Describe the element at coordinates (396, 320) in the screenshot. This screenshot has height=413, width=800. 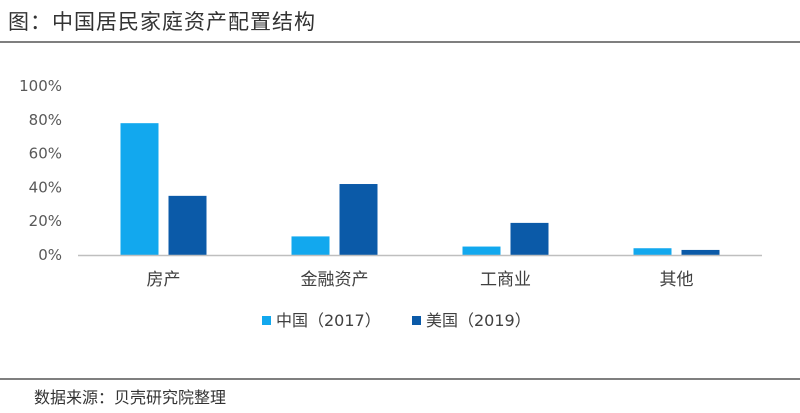
I see `legend: 中国（2017） 美国（2019）` at that location.